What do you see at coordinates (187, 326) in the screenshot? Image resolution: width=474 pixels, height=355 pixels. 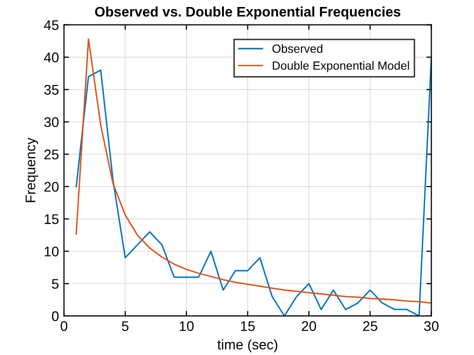 I see `x-tick-label: 10` at bounding box center [187, 326].